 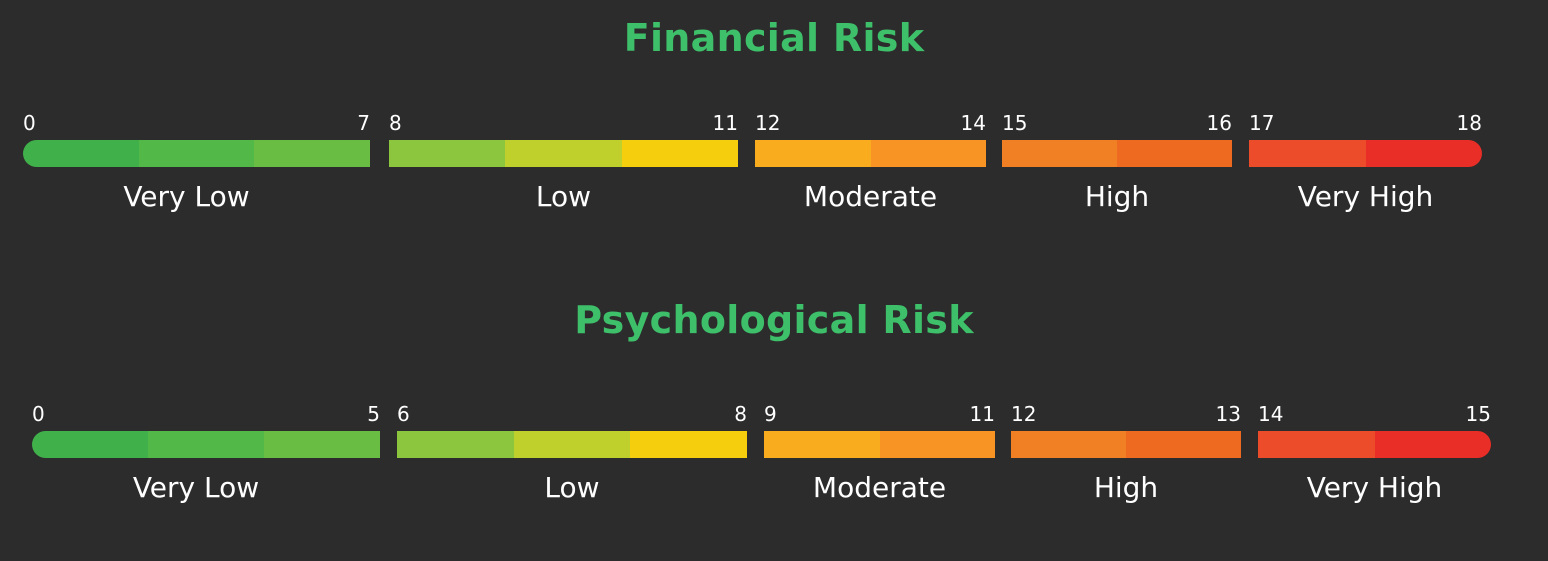 What do you see at coordinates (373, 414) in the screenshot?
I see `segment-max-value: 5` at bounding box center [373, 414].